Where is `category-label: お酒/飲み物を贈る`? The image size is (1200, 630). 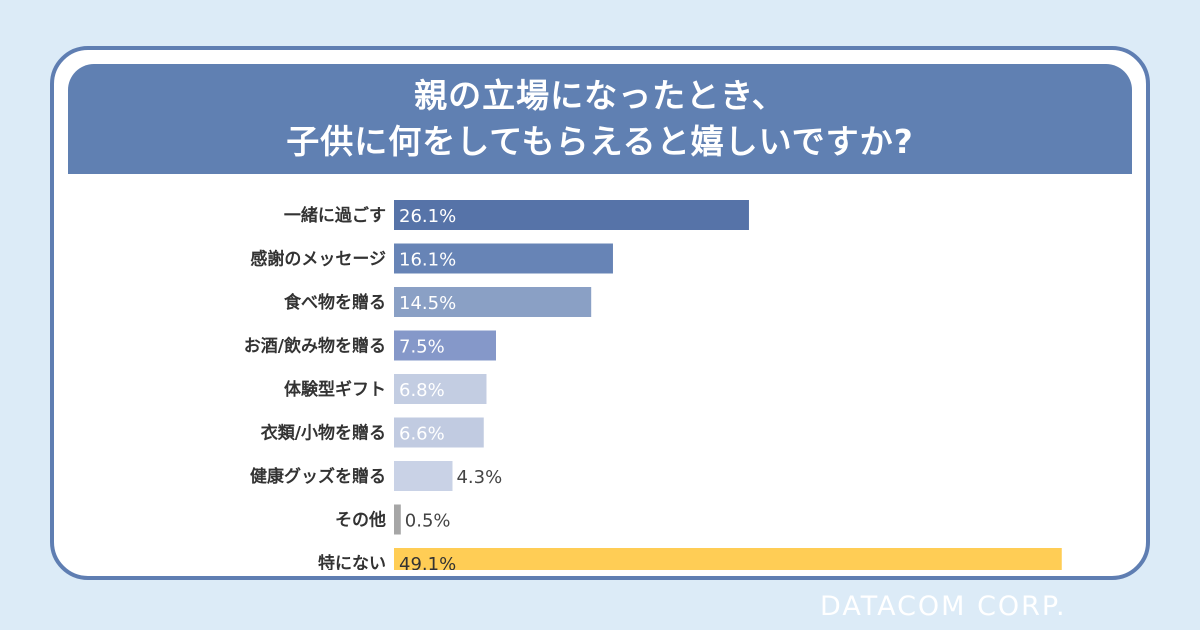 category-label: お酒/飲み物を贈る is located at coordinates (315, 346).